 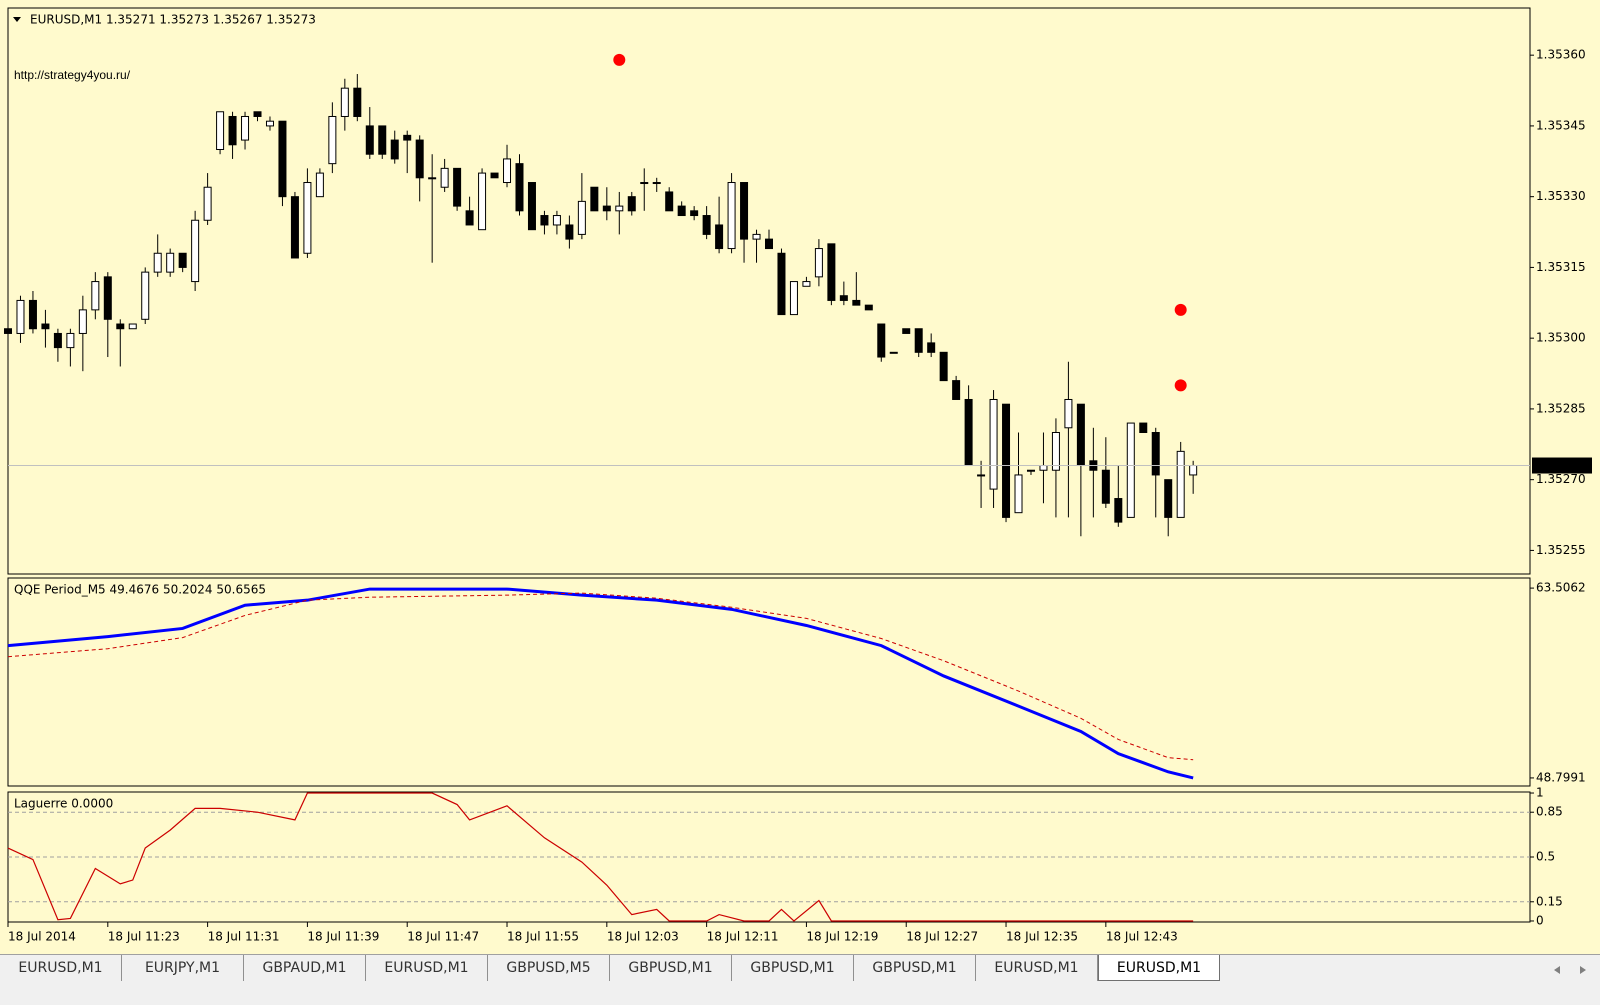 What do you see at coordinates (1561, 479) in the screenshot?
I see `y-tick-label: 1.35270` at bounding box center [1561, 479].